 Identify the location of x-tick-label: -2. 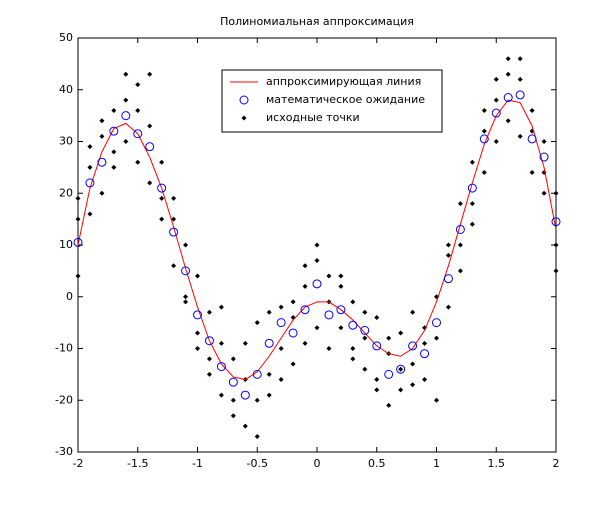
(78, 463).